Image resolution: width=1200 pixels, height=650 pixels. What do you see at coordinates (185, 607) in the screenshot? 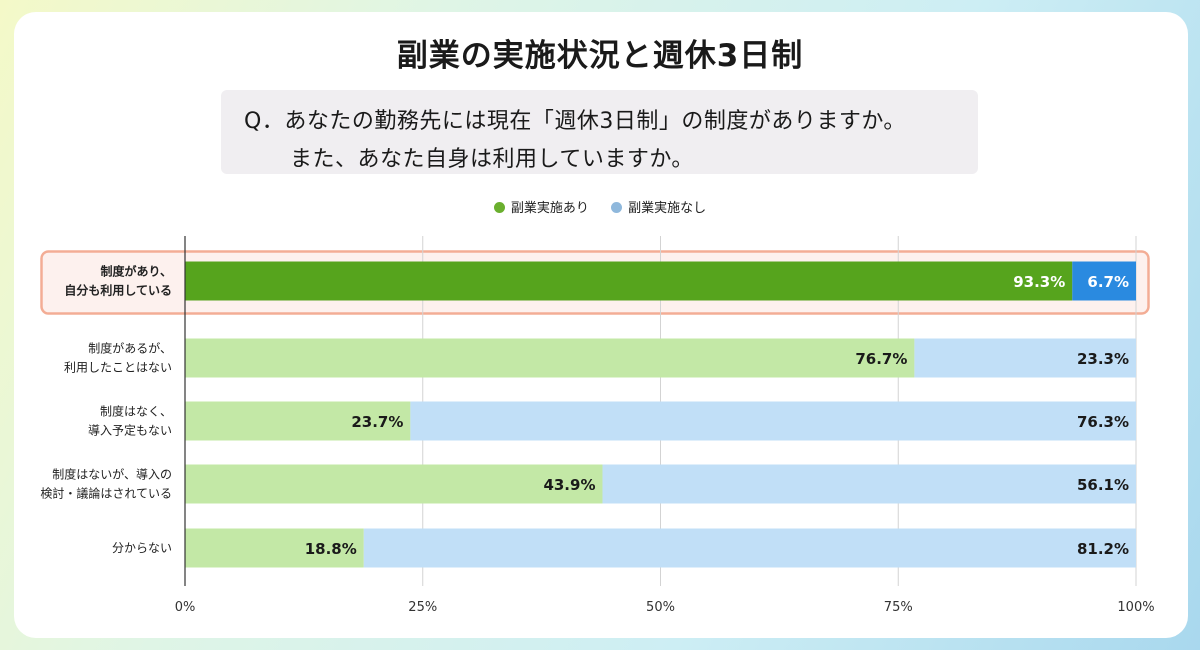
I see `x-tick-label-0: 0%` at bounding box center [185, 607].